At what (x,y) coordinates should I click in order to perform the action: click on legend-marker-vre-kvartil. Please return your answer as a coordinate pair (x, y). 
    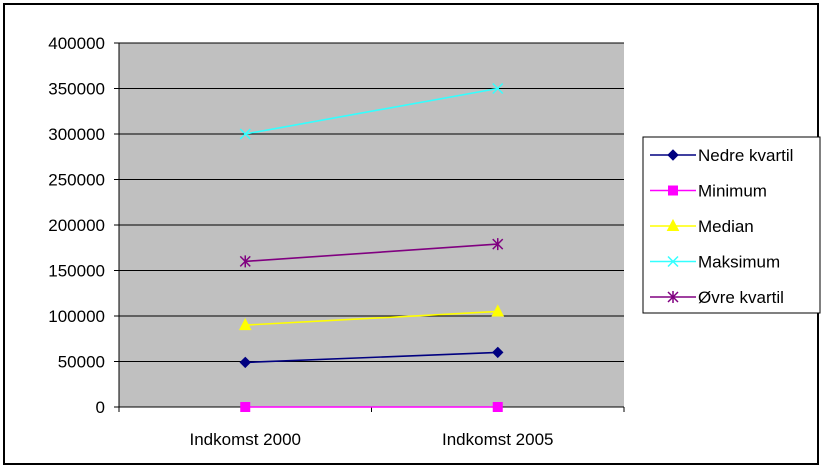
    Looking at the image, I should click on (673, 297).